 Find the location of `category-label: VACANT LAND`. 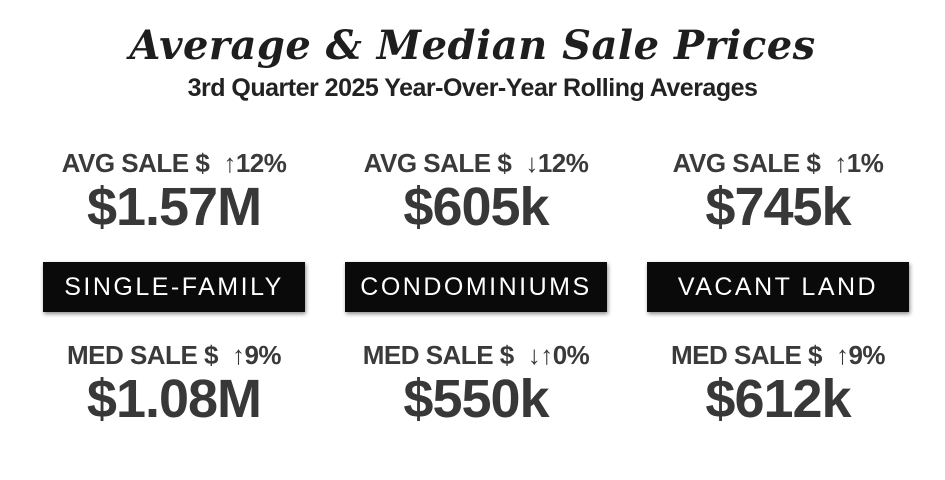

category-label: VACANT LAND is located at coordinates (778, 286).